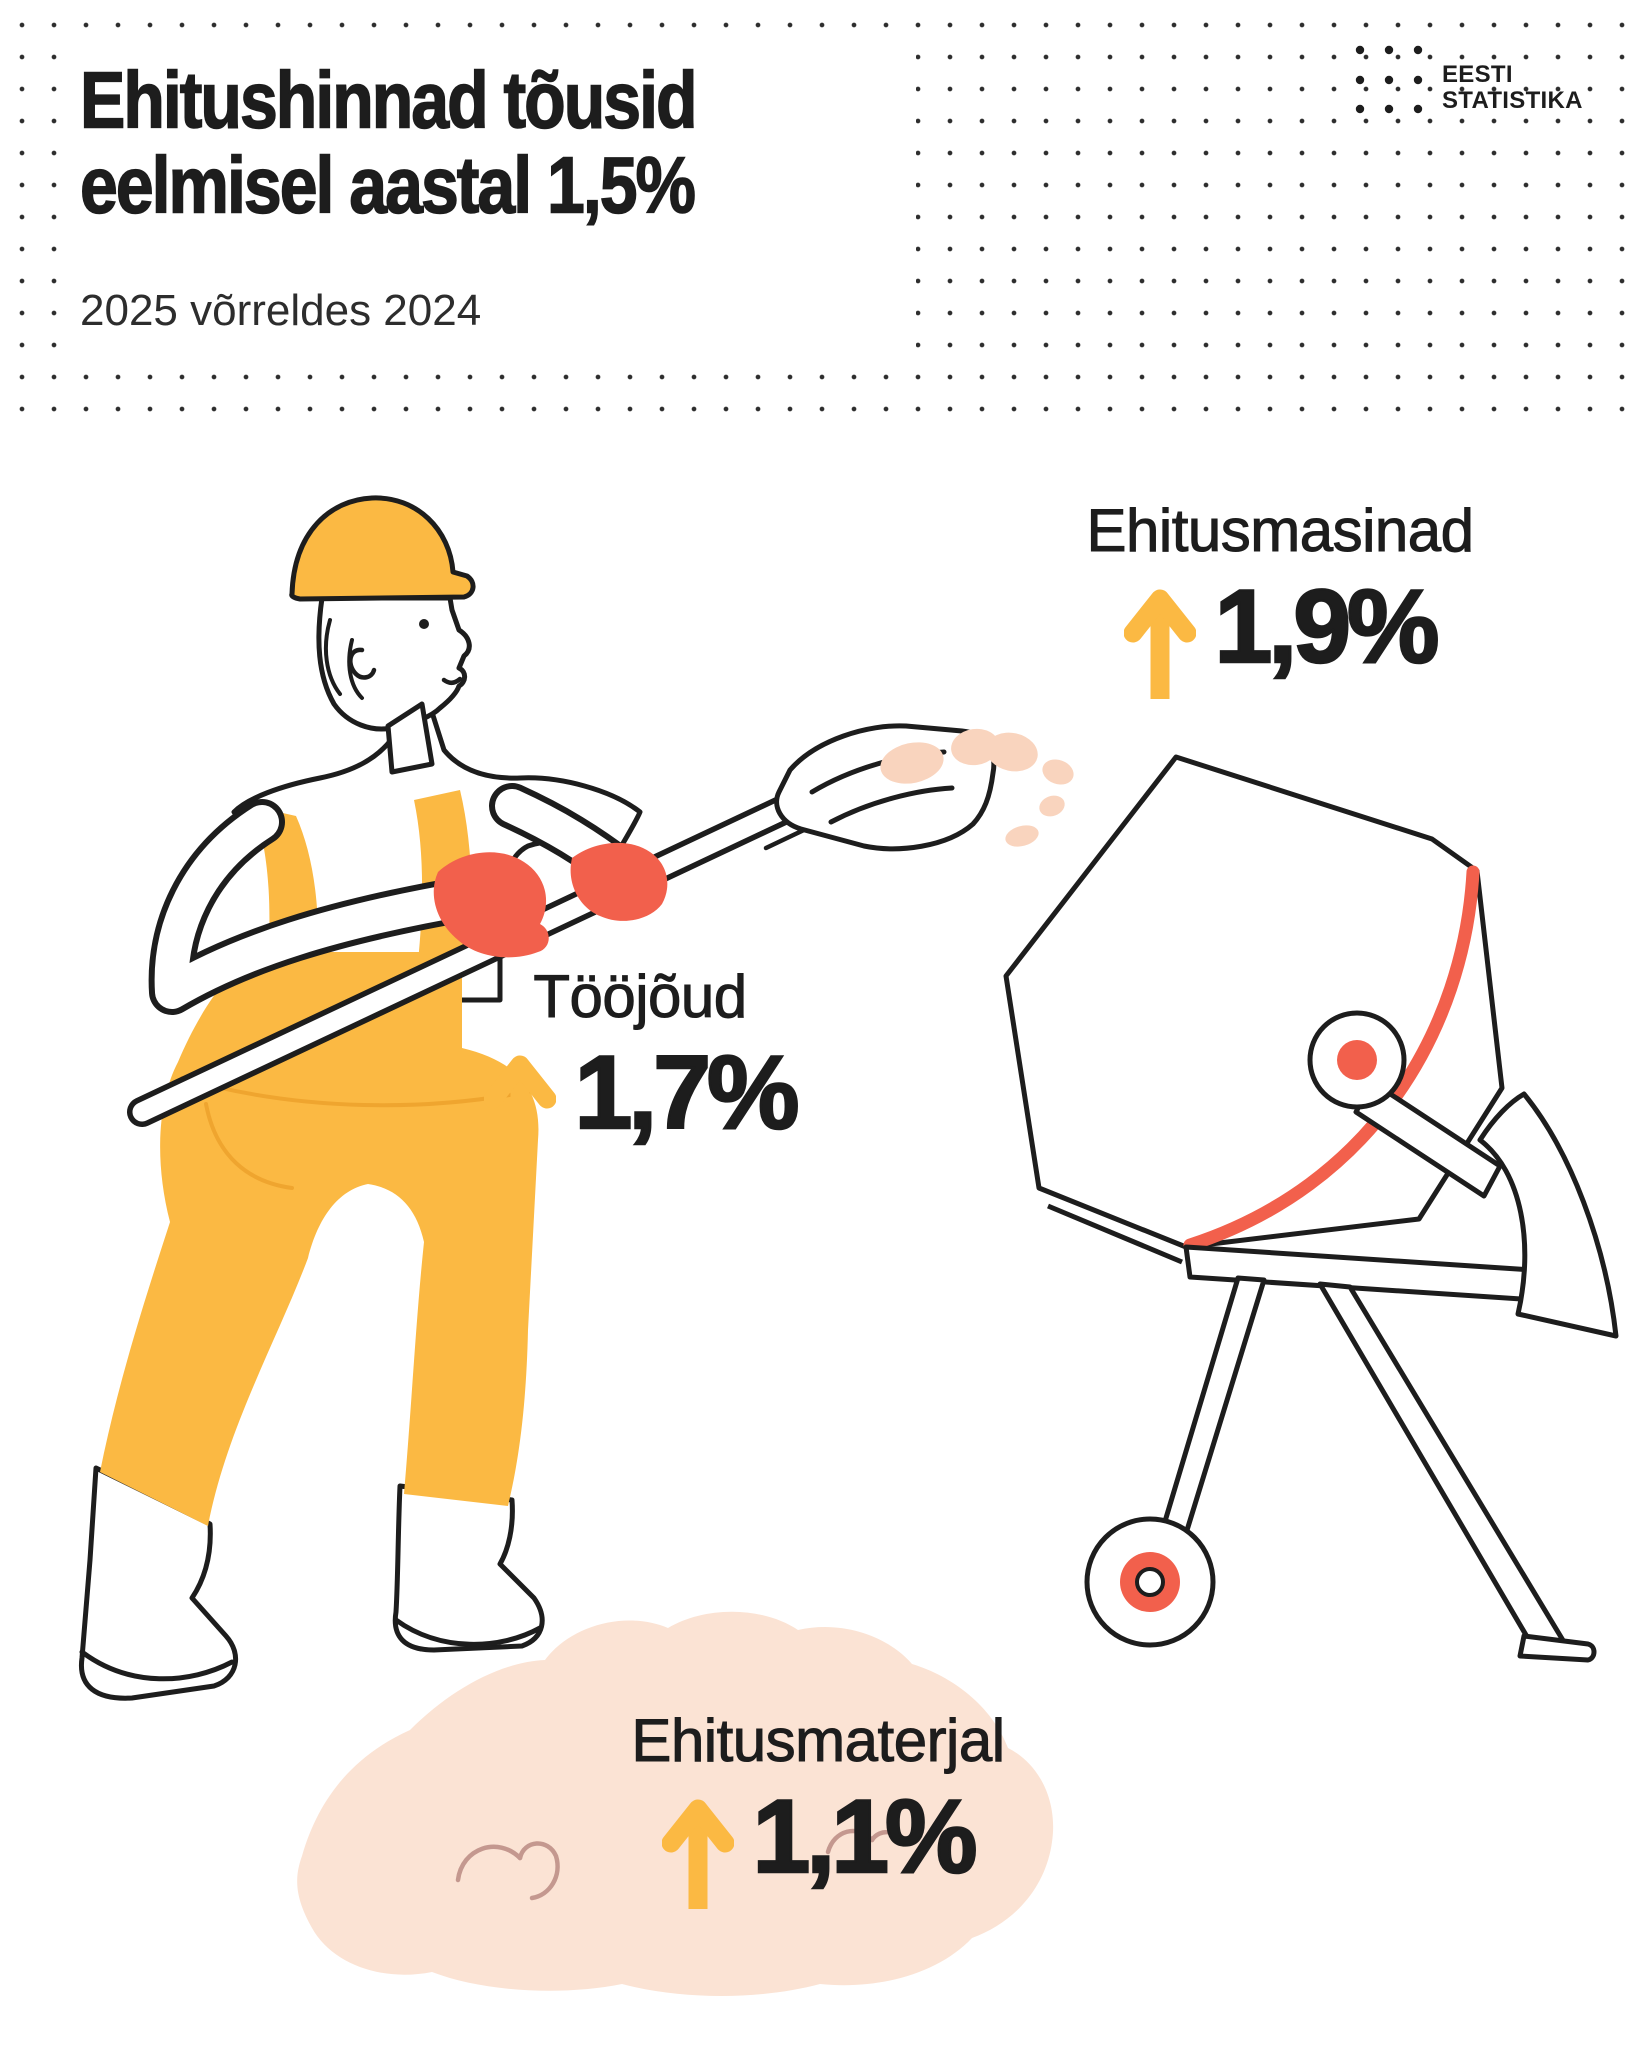 Image resolution: width=1638 pixels, height=2048 pixels. What do you see at coordinates (1150, 1582) in the screenshot?
I see `mixer-wheel` at bounding box center [1150, 1582].